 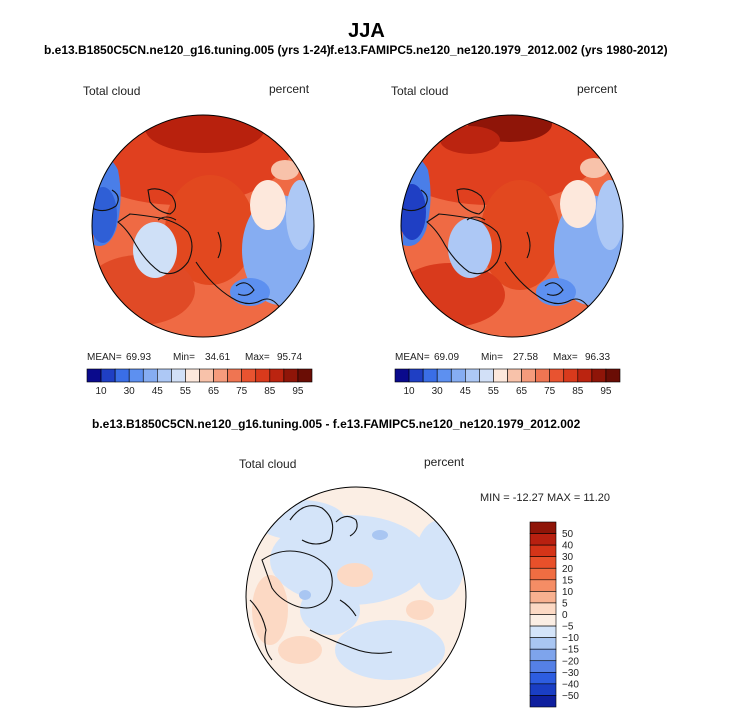 What do you see at coordinates (526, 357) in the screenshot?
I see `right-min-value: 27.58` at bounding box center [526, 357].